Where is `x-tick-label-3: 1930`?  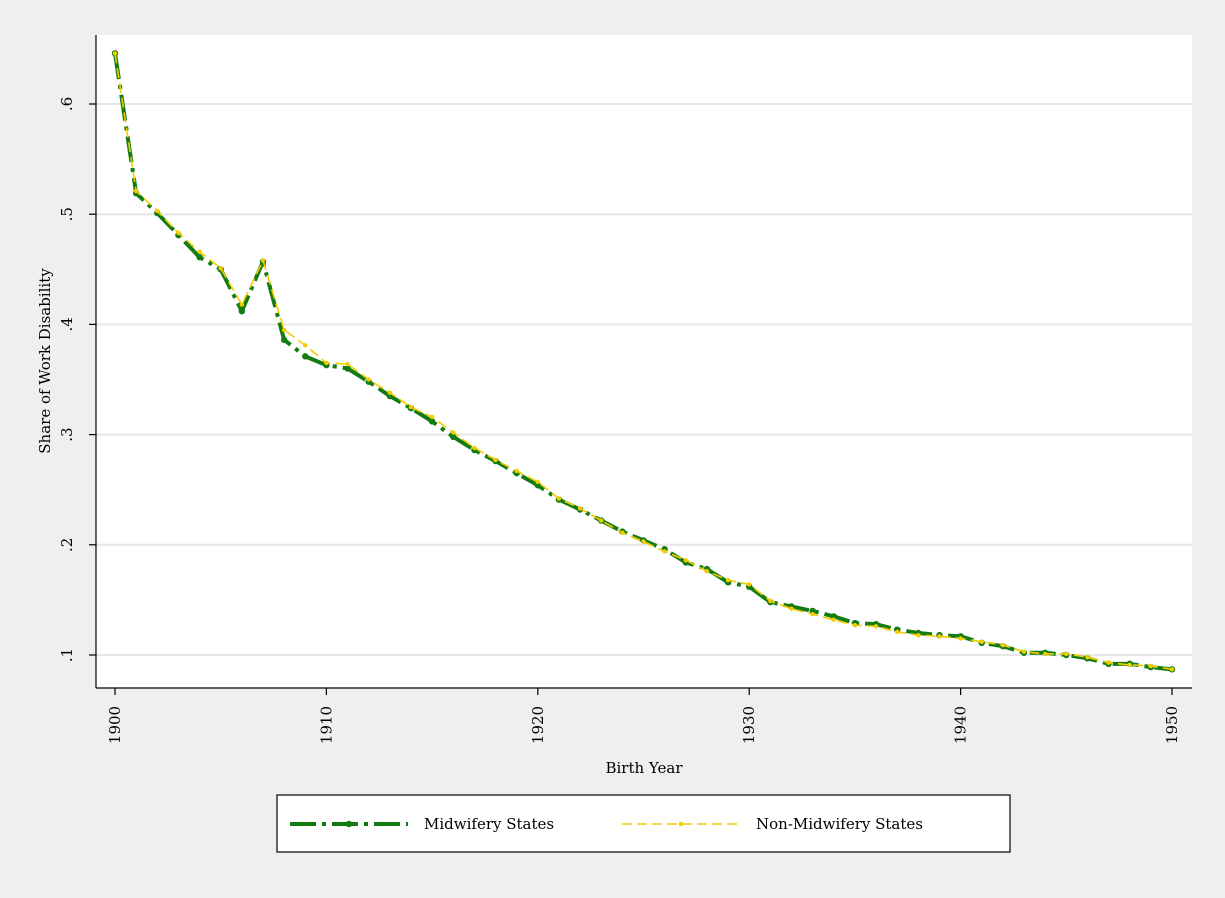 x-tick-label-3: 1930 is located at coordinates (749, 725).